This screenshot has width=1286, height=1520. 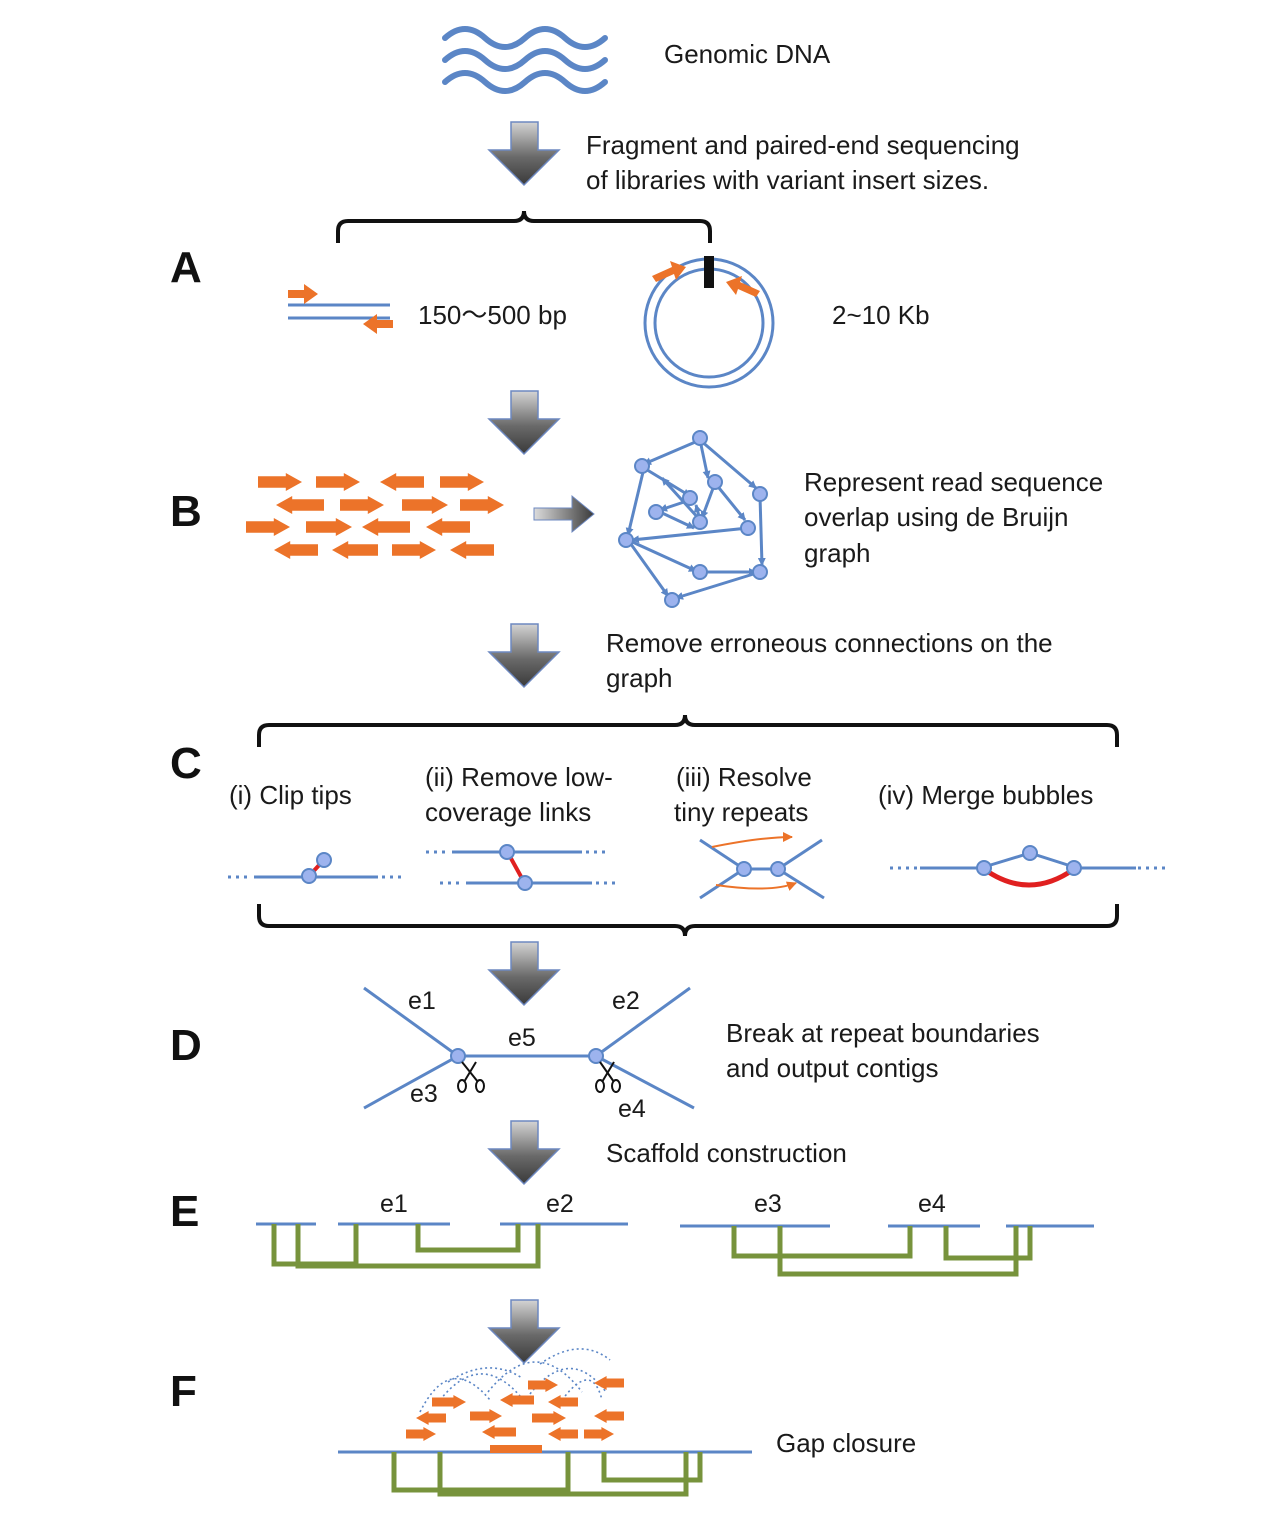 I want to click on low-coverage-label-line-2: coverage links, so click(x=508, y=812).